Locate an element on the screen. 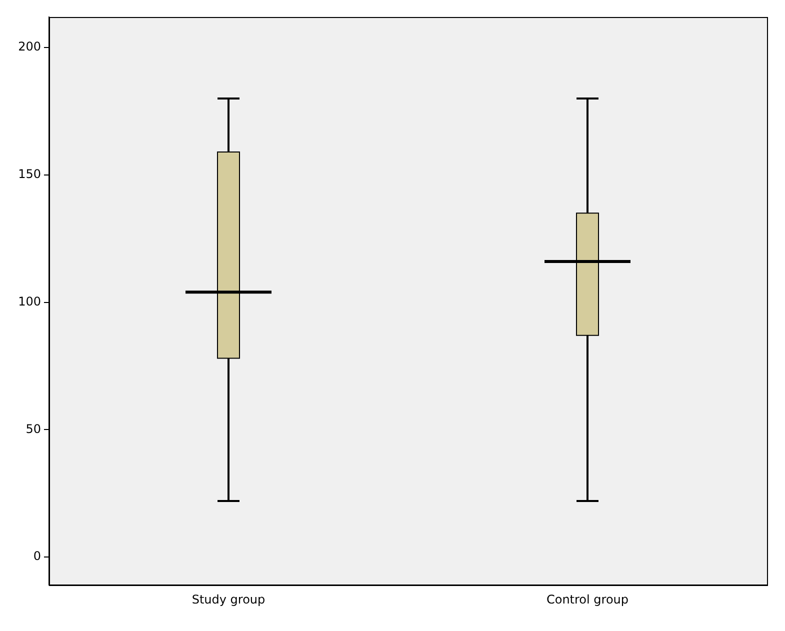 The width and height of the screenshot is (785, 631). y-tick-label: 0 is located at coordinates (37, 556).